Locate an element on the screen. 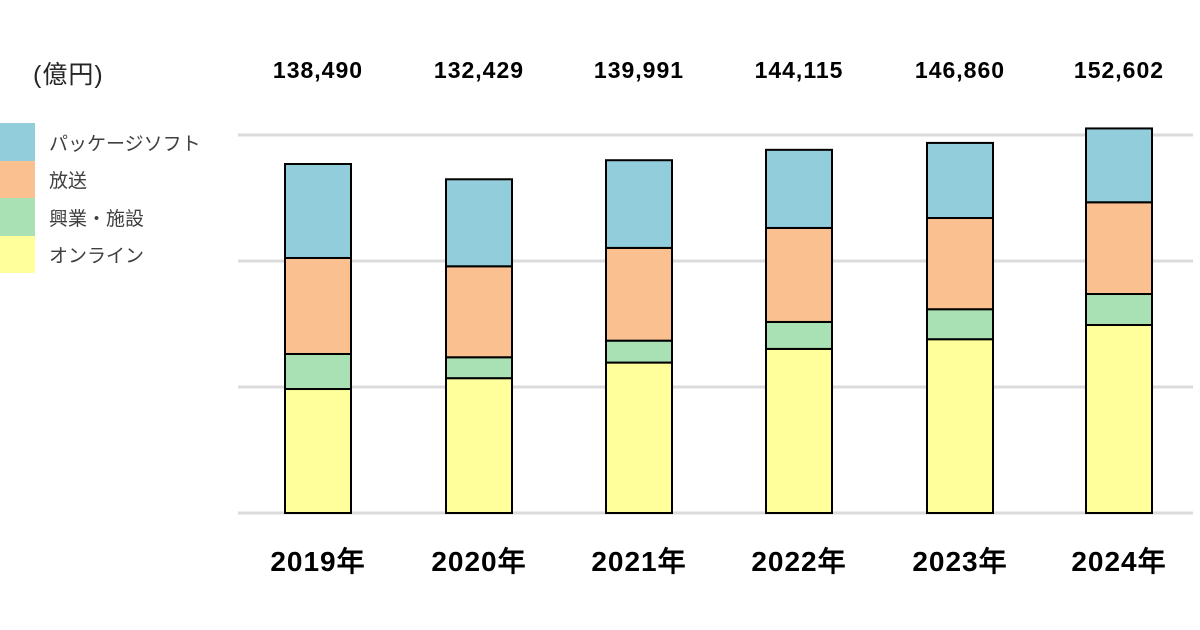 This screenshot has width=1200, height=630. bar-2024-online is located at coordinates (1119, 419).